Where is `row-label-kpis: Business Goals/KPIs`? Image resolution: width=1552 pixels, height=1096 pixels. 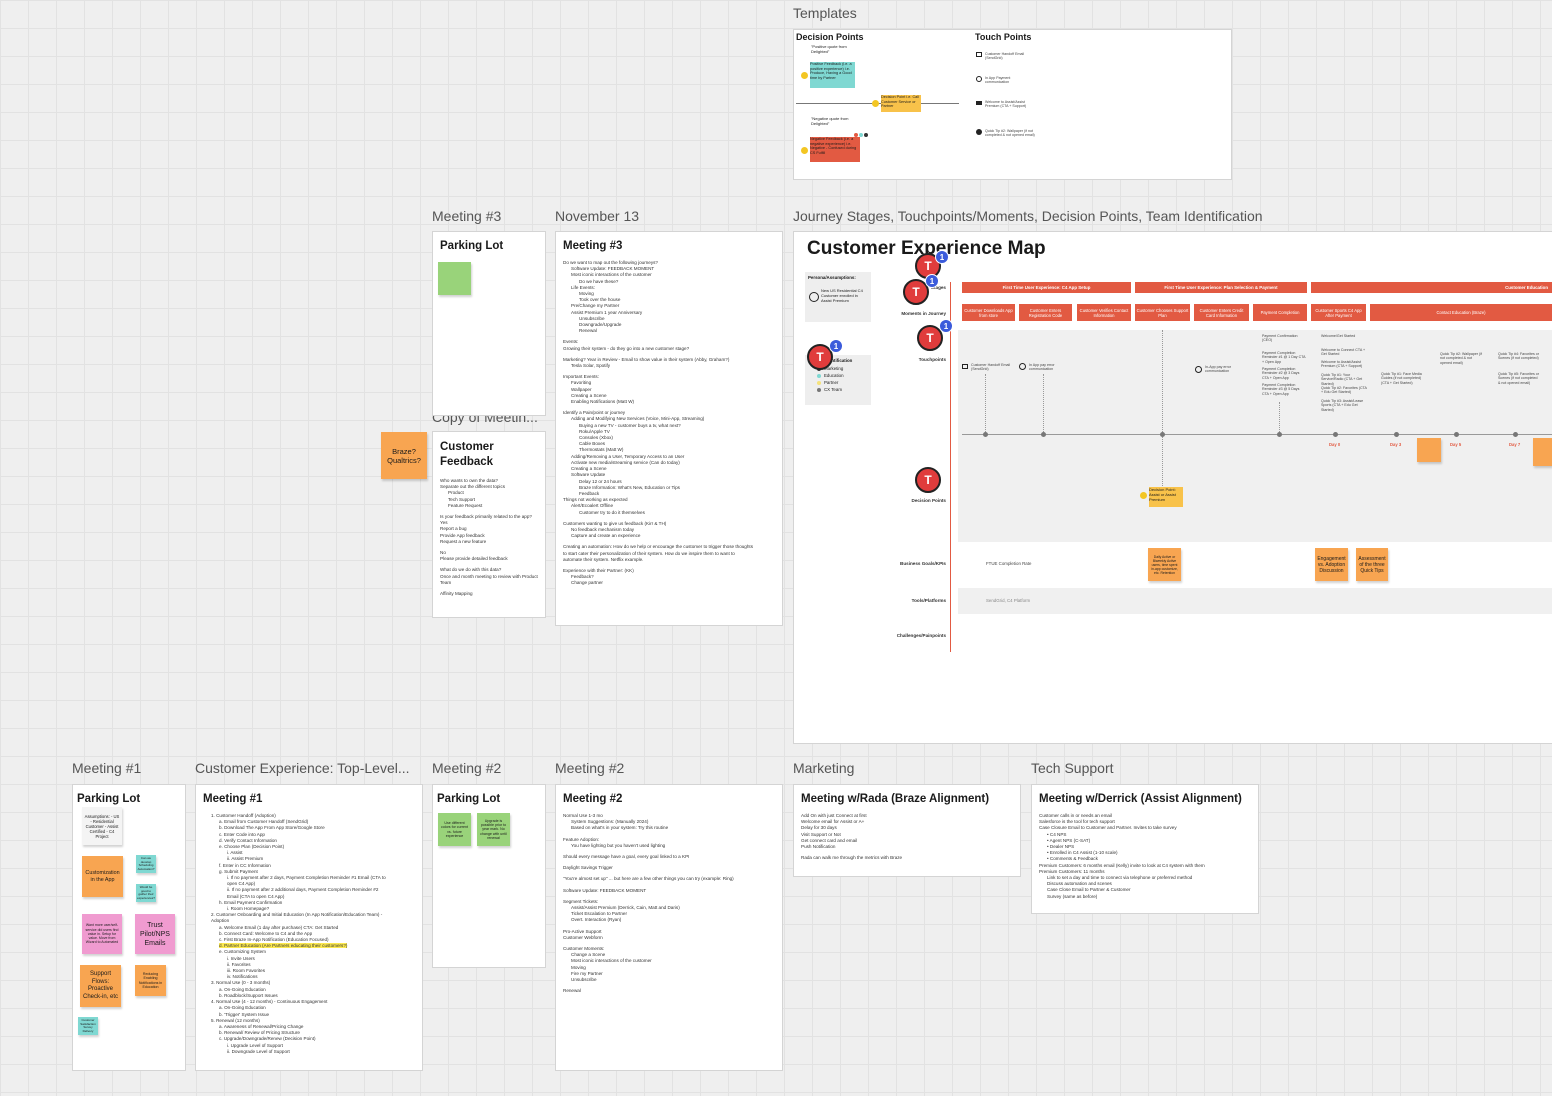 row-label-kpis: Business Goals/KPIs is located at coordinates (923, 563).